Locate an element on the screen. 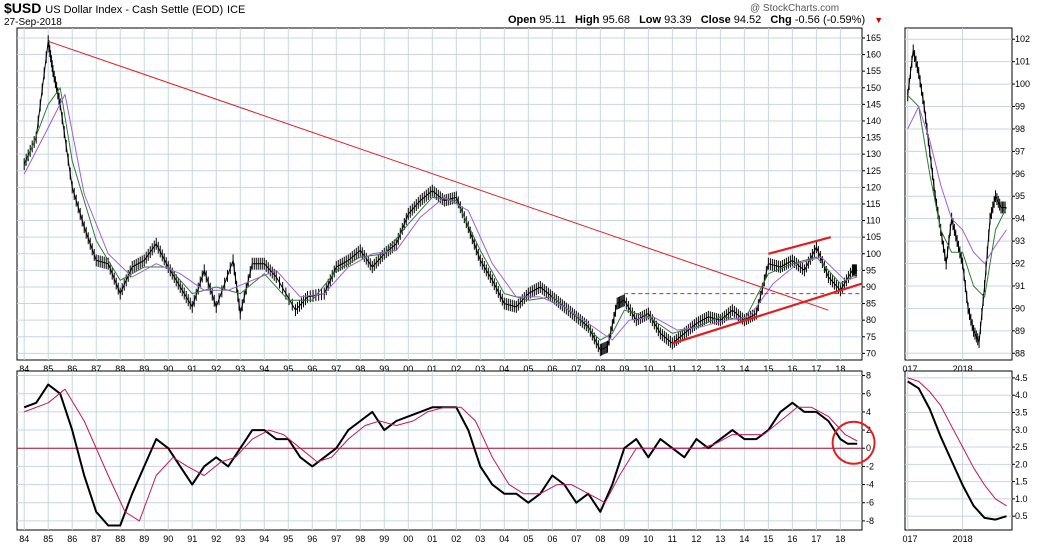 This screenshot has height=550, width=1050. x-tick-label: 05 is located at coordinates (528, 539).